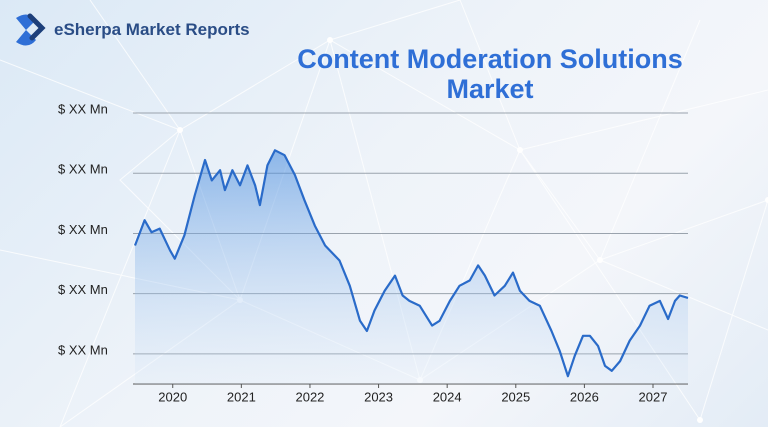  Describe the element at coordinates (515, 396) in the screenshot. I see `x-tick-label: 2025` at that location.